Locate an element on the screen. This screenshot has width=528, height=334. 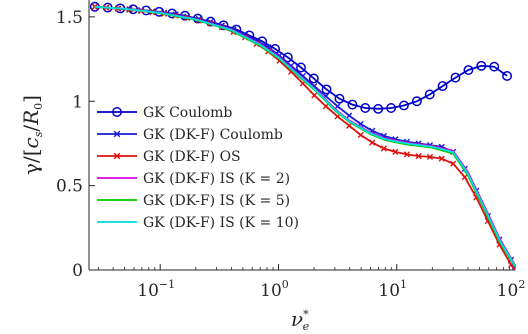
legend-label: GK (DK-F) IS (K = 10) is located at coordinates (221, 223).